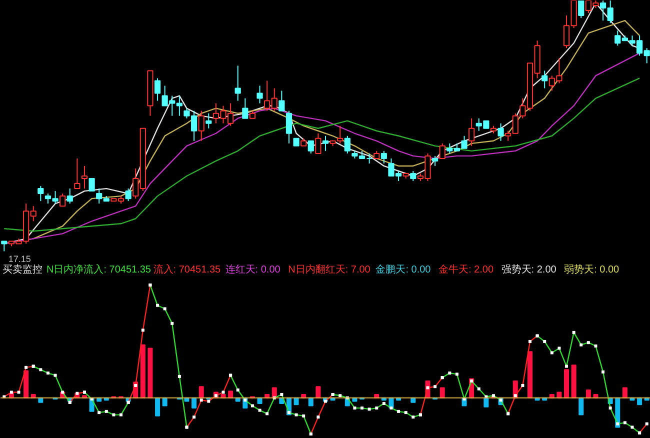 The height and width of the screenshot is (438, 650). Describe the element at coordinates (329, 270) in the screenshot. I see `text: N日内翻红天: 7.00` at that location.